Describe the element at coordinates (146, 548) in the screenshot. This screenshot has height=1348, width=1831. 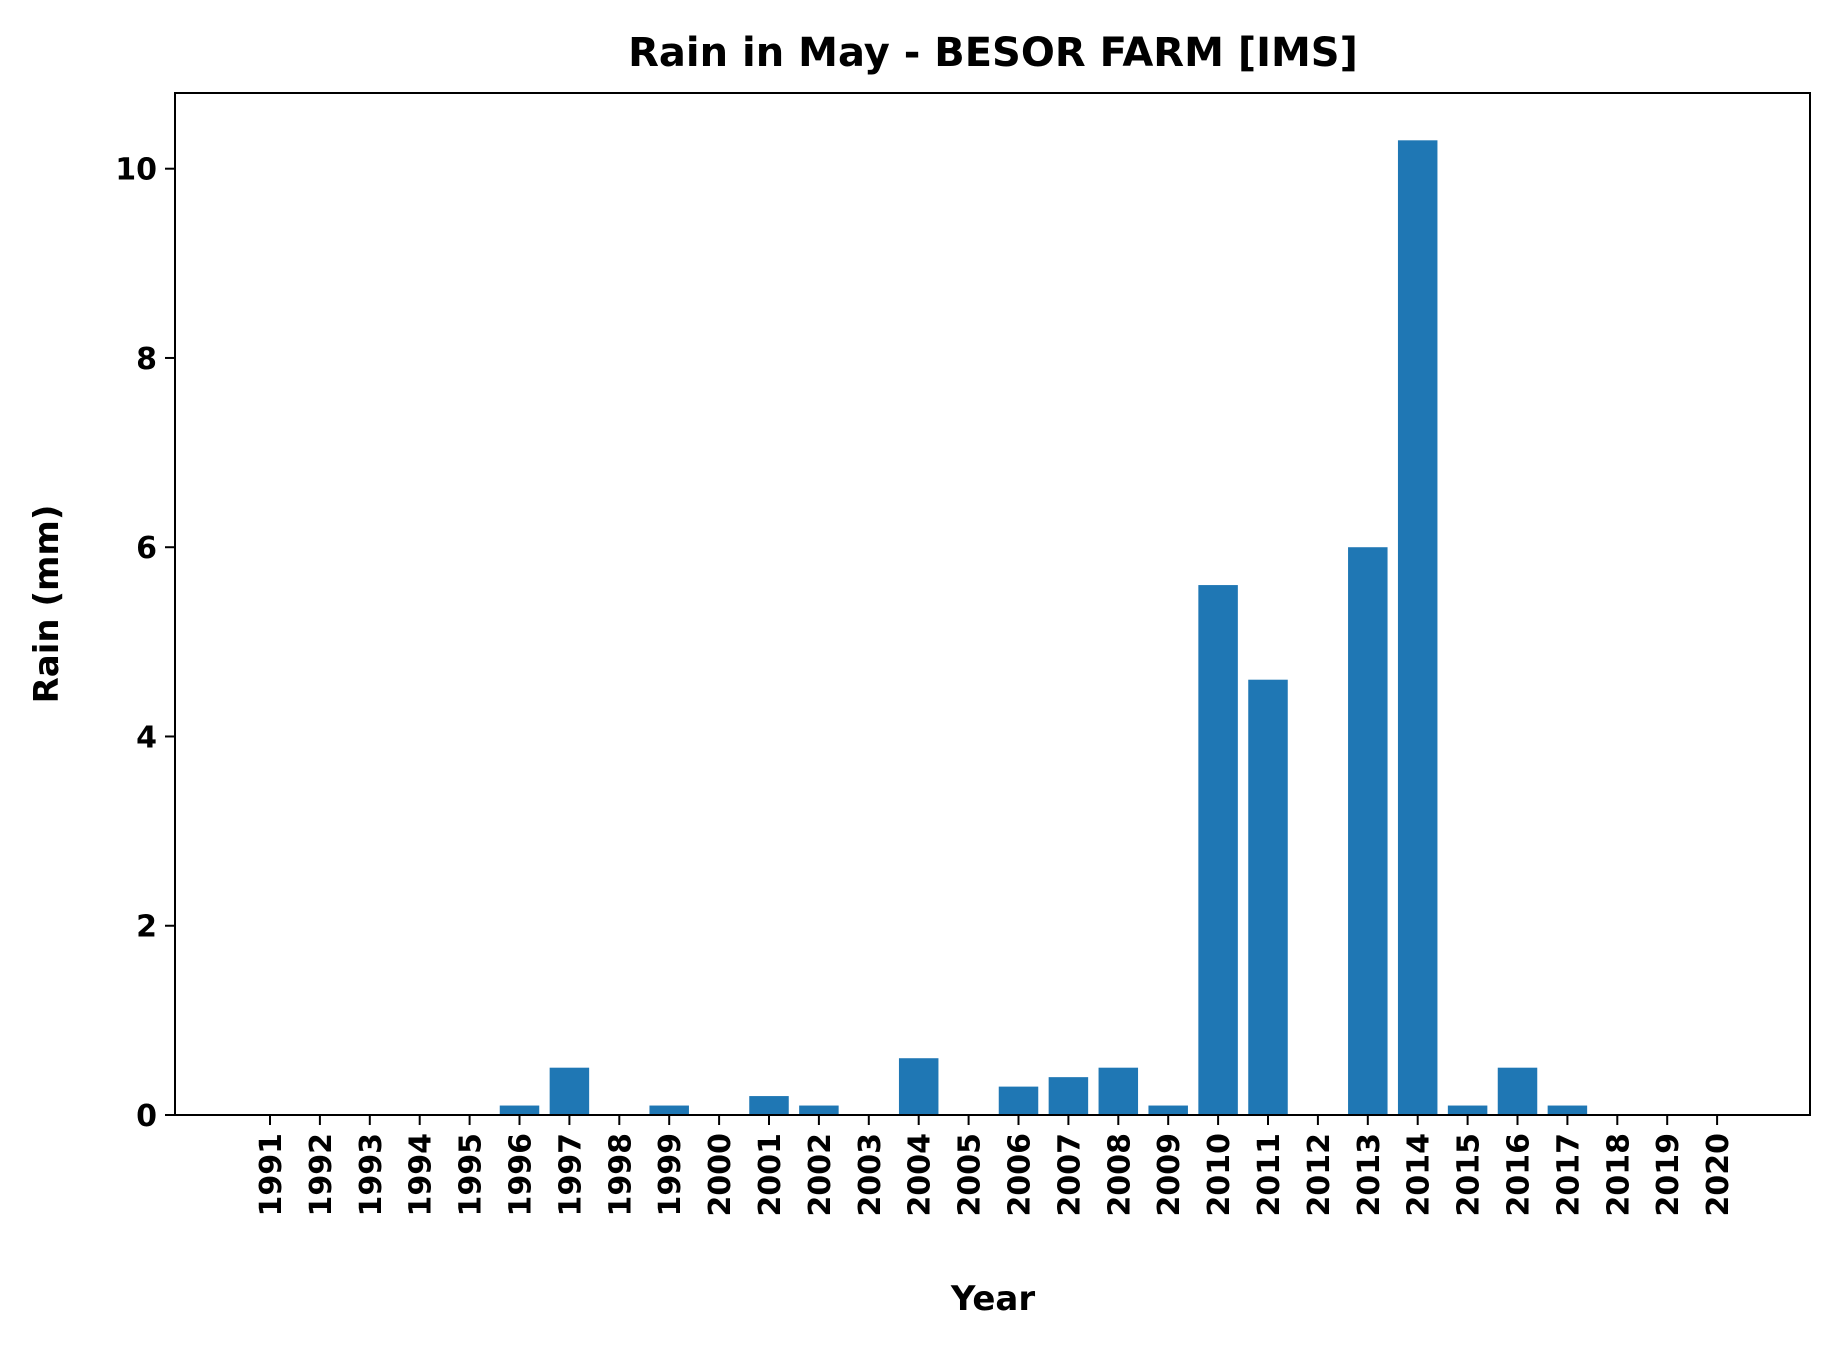
I see `y-tick-label-6: 6` at that location.